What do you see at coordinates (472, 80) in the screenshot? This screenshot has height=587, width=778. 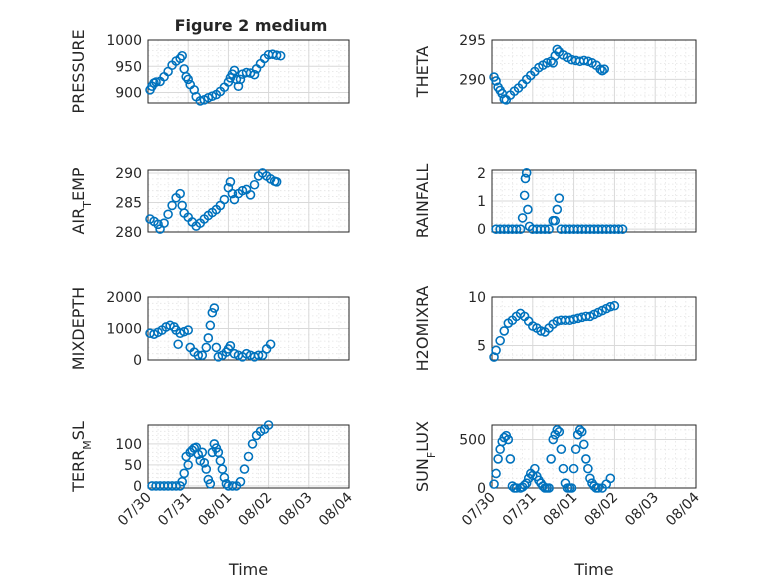 I see `y-tick-label: 290` at bounding box center [472, 80].